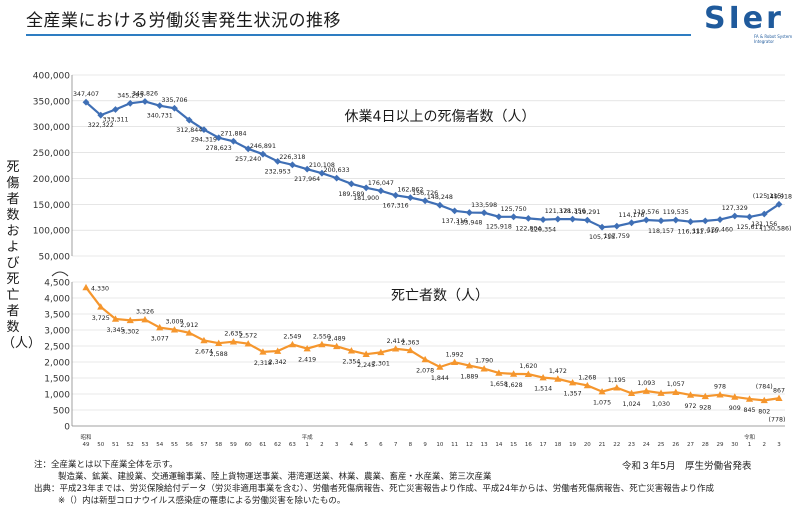 The height and width of the screenshot is (506, 800). What do you see at coordinates (219, 148) in the screenshot?
I see `casualty-data-label: 278,623` at bounding box center [219, 148].